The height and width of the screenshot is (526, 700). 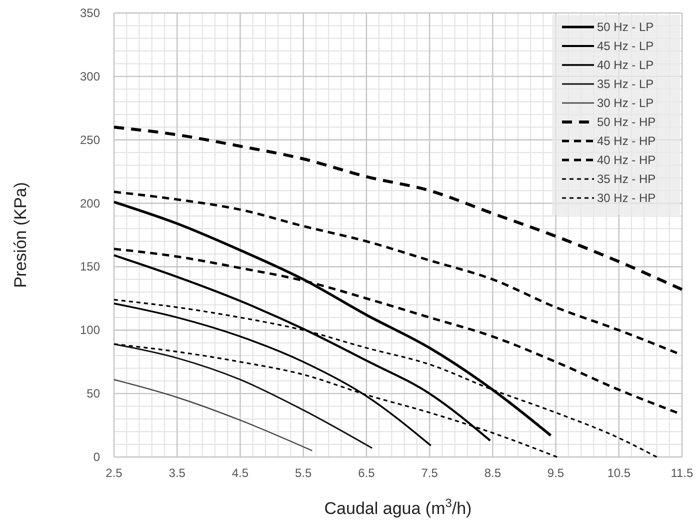 I want to click on x-tick-label: 2.5, so click(x=114, y=473).